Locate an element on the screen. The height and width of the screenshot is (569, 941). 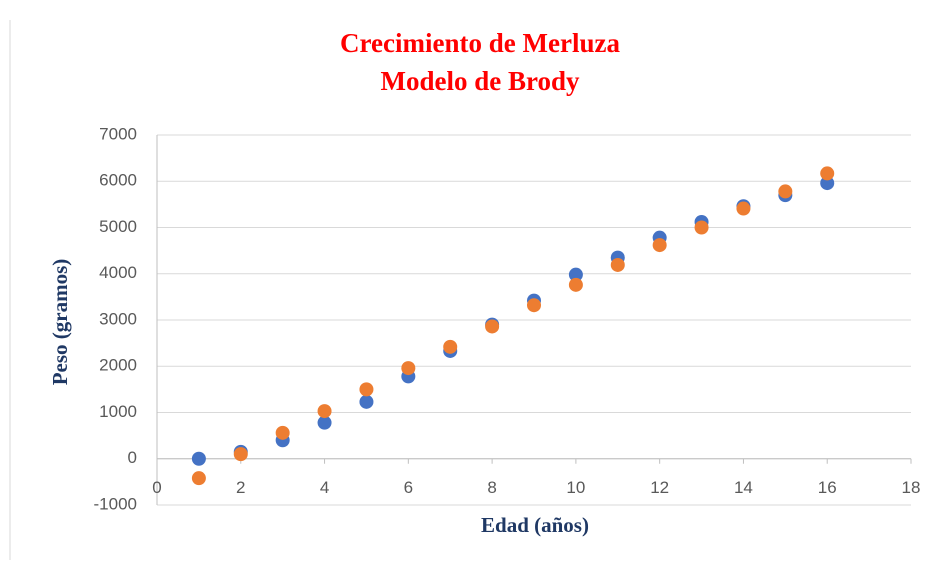
y-tick-label: 1000 is located at coordinates (118, 411).